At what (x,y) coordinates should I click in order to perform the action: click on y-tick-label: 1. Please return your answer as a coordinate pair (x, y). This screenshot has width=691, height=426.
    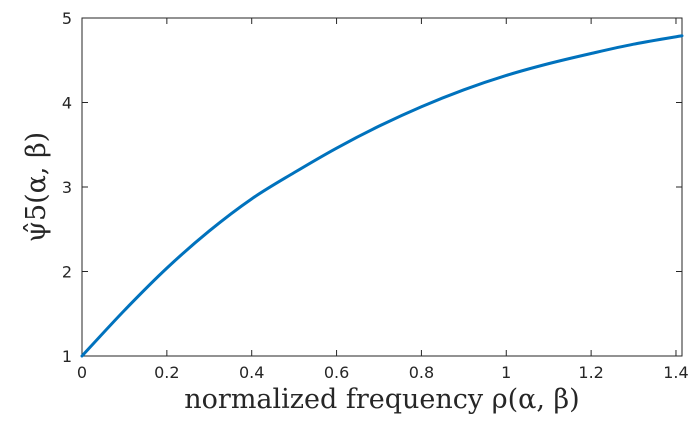
    Looking at the image, I should click on (67, 356).